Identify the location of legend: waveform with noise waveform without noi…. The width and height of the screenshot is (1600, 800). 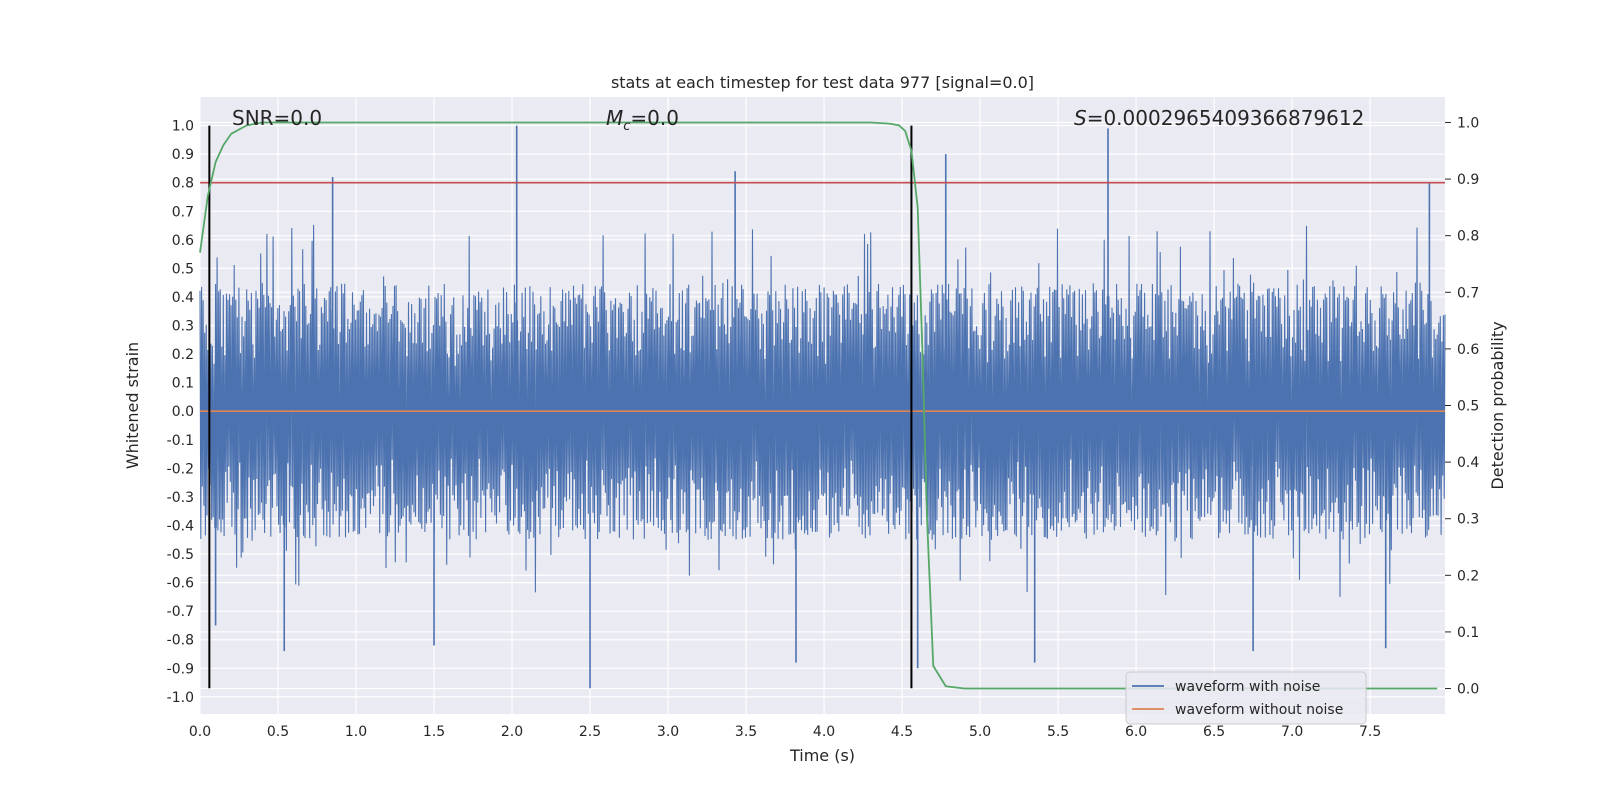
(1246, 698).